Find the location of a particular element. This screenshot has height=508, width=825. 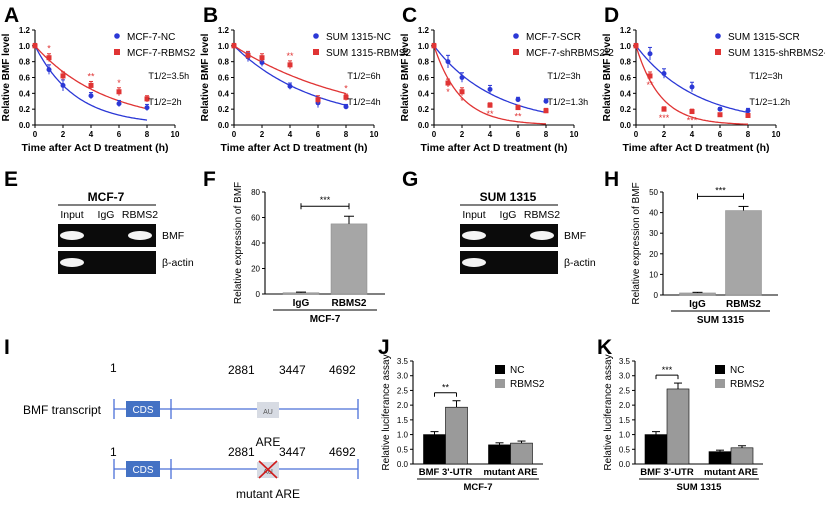

fit-curve-blue is located at coordinates (490, 79).